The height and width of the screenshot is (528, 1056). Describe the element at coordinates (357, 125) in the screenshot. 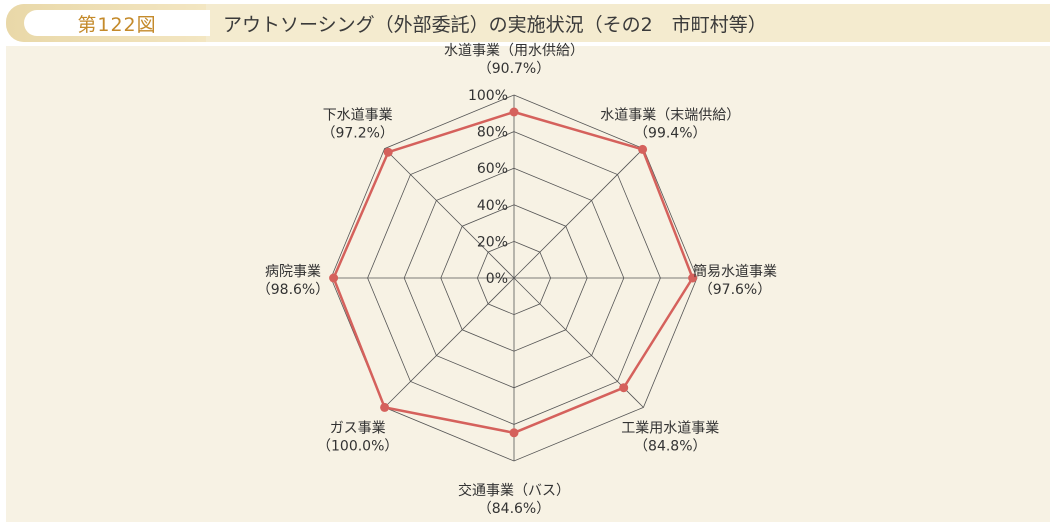

I see `category-label: 下水道事業 （97.2%）` at that location.